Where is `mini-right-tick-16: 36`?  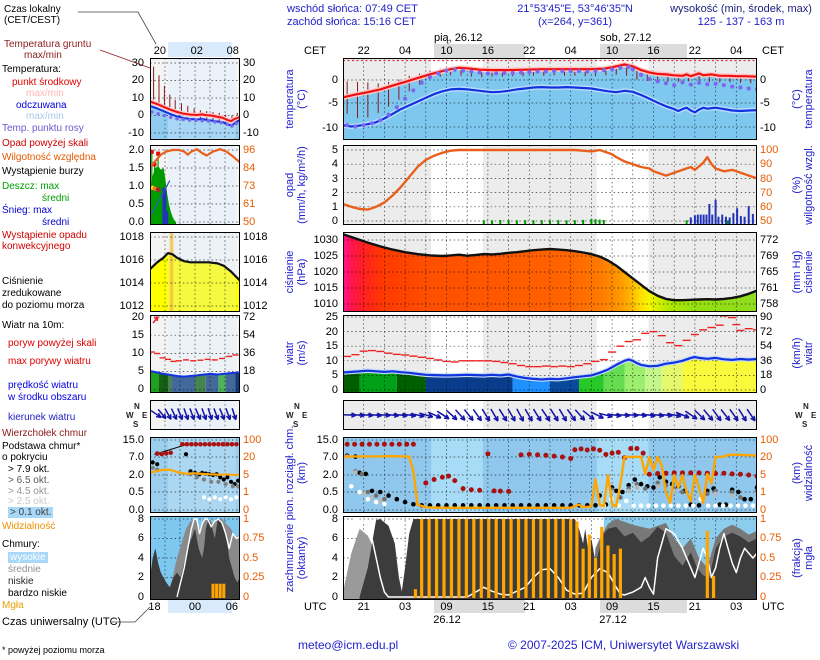
mini-right-tick-16: 36 is located at coordinates (249, 353).